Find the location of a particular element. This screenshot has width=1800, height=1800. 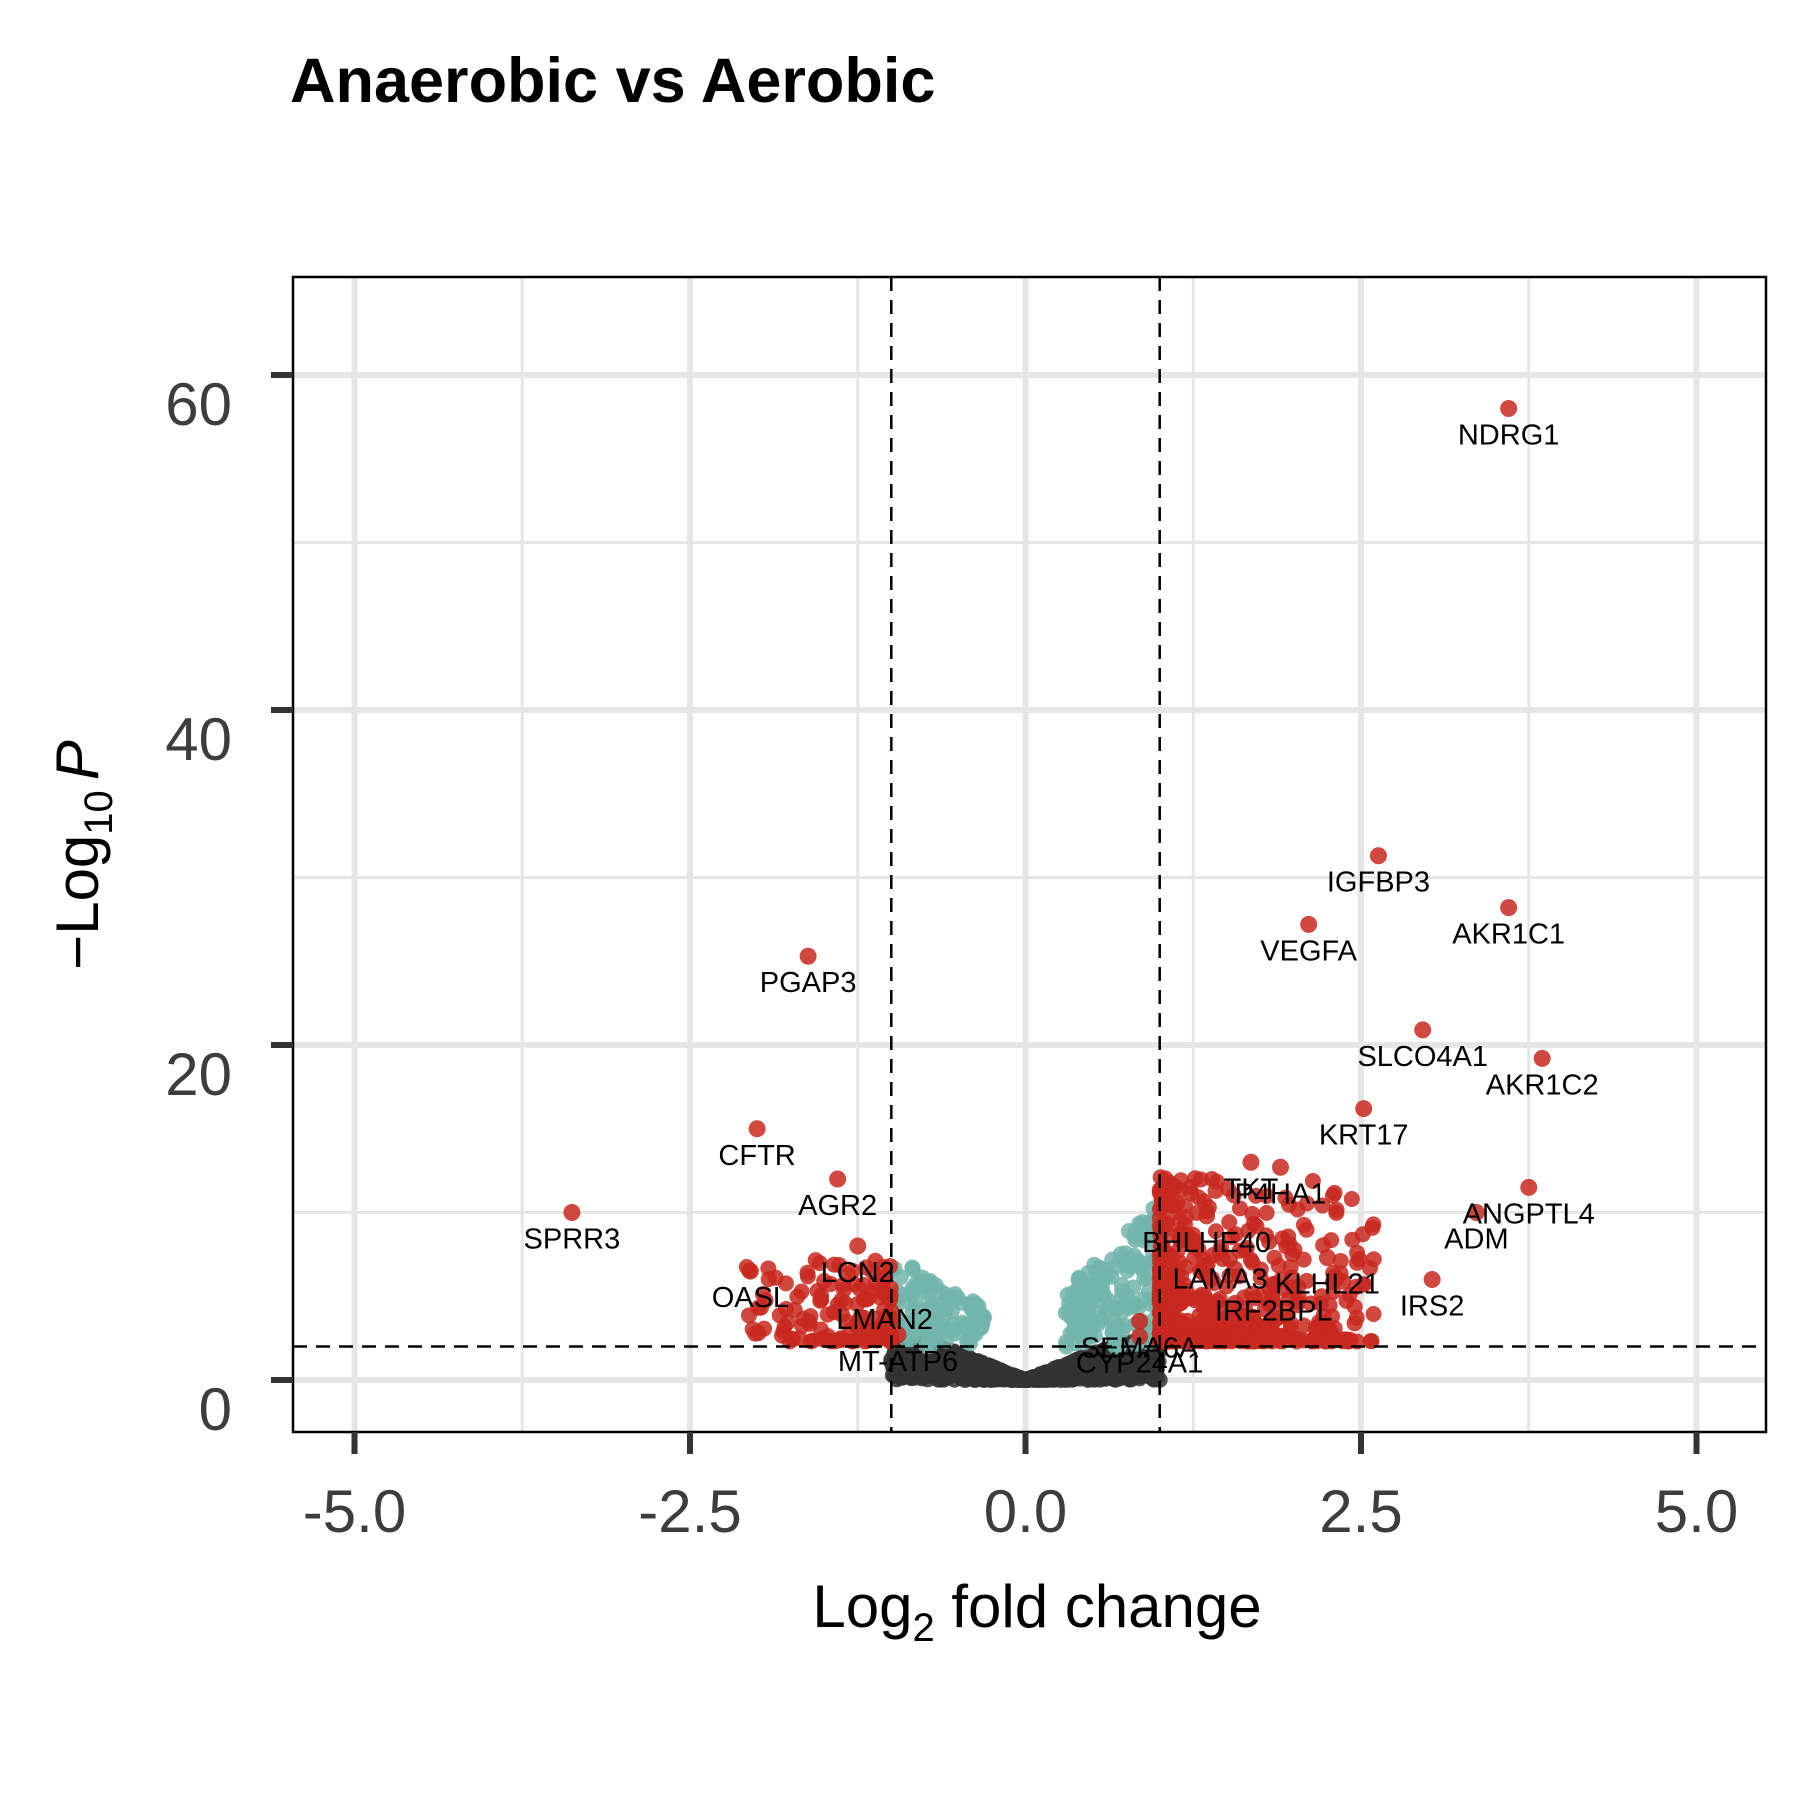

gene-point-p4ha1 is located at coordinates (1280, 1167).